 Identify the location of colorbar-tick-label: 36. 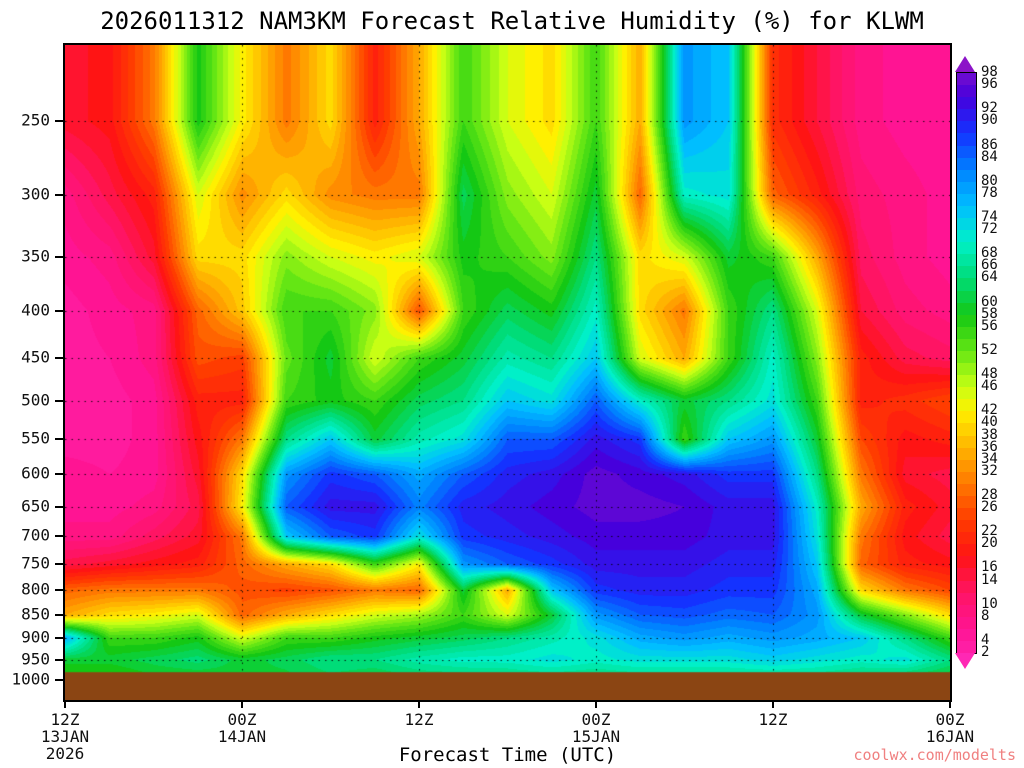
(989, 446).